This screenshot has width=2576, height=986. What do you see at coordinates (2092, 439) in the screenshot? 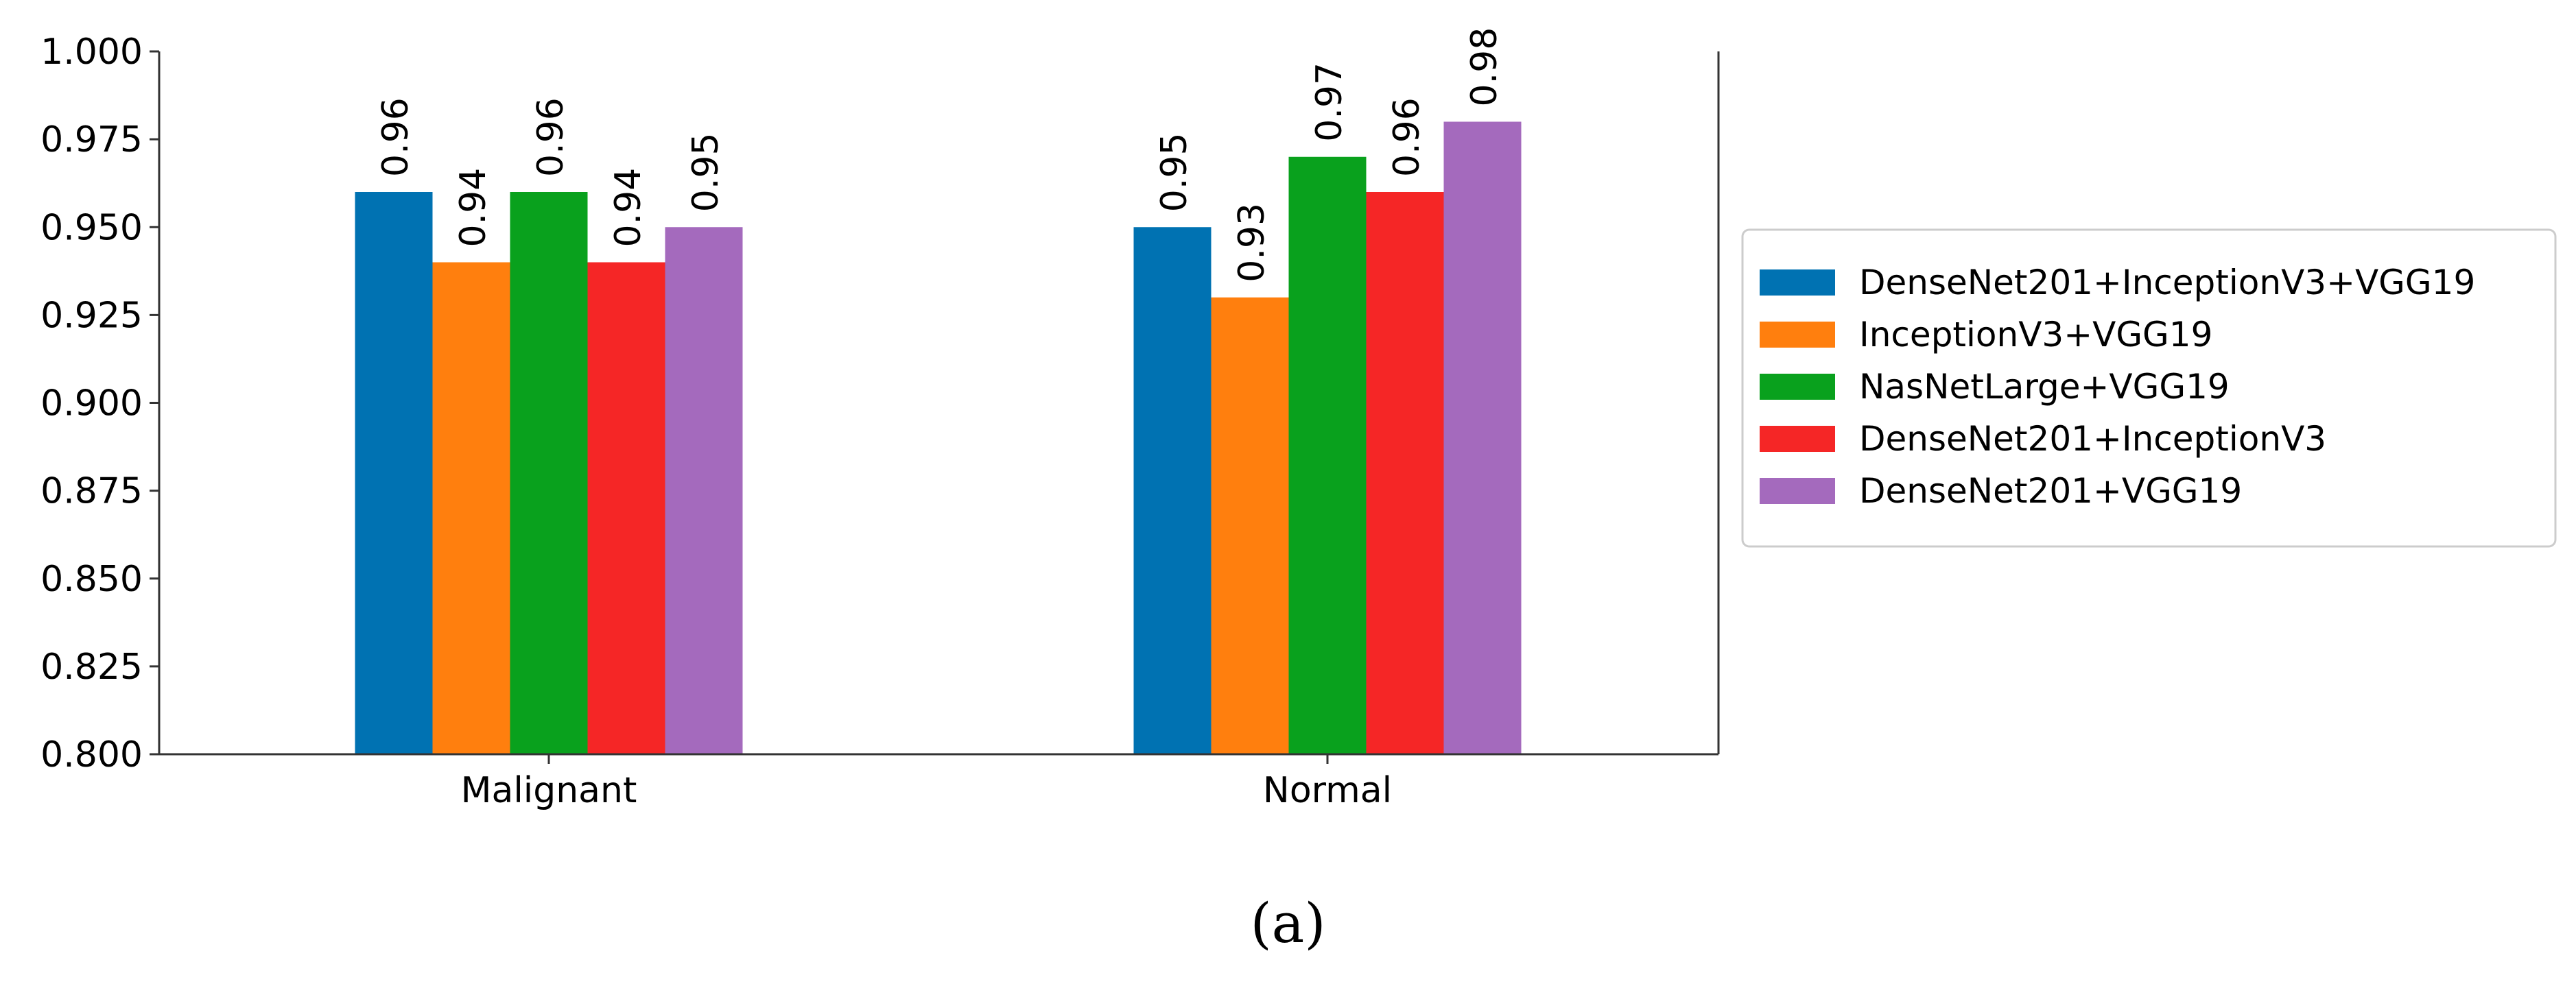
I see `legend-label: DenseNet201+InceptionV3` at bounding box center [2092, 439].